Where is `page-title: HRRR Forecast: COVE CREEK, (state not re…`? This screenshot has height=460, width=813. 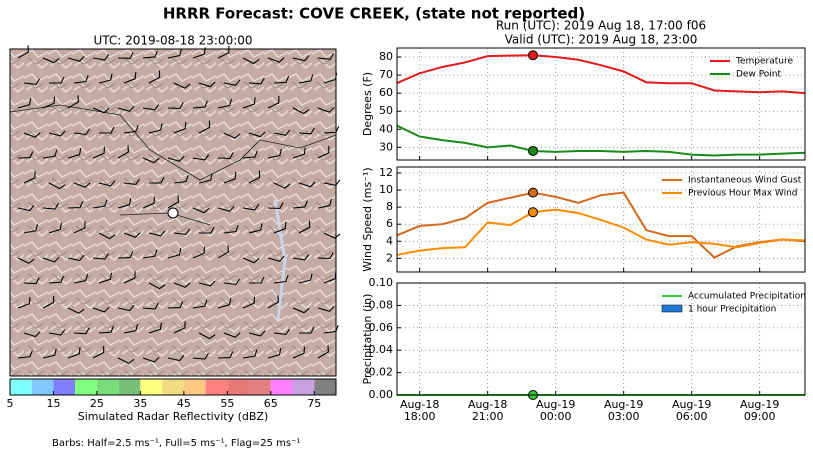 page-title: HRRR Forecast: COVE CREEK, (state not re… is located at coordinates (374, 14).